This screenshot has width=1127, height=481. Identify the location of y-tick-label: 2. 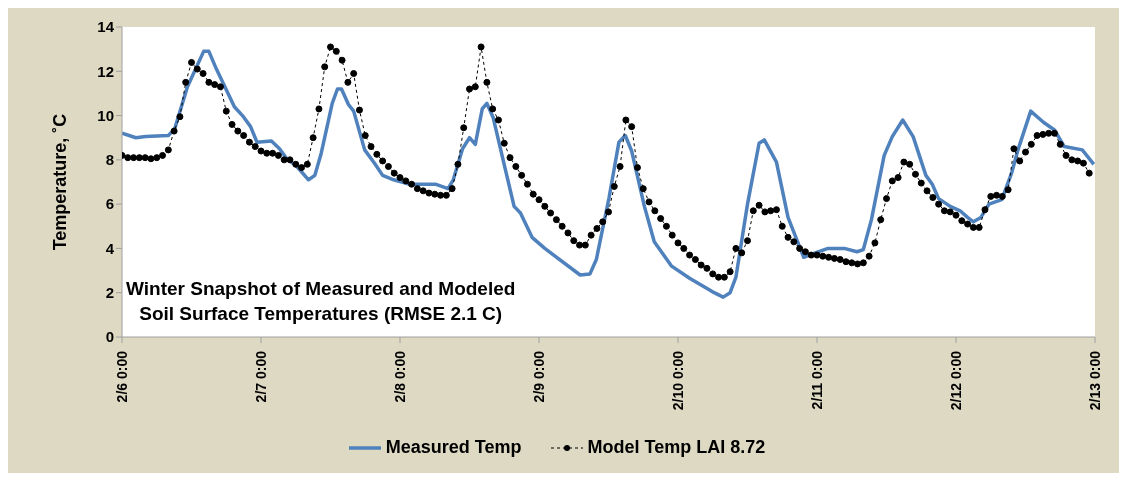
(109, 293).